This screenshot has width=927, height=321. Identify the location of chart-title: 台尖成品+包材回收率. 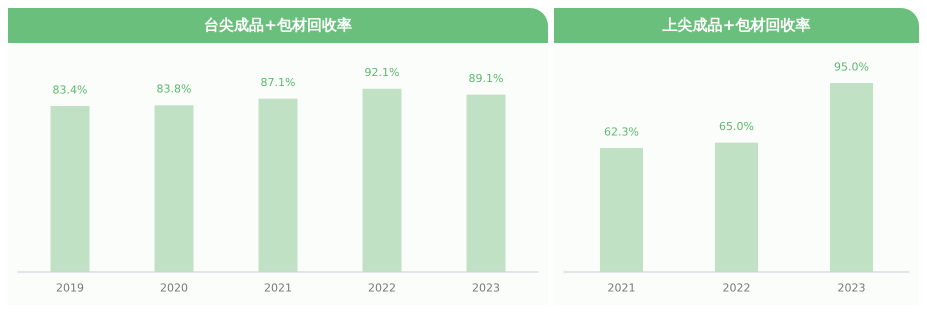
(278, 25).